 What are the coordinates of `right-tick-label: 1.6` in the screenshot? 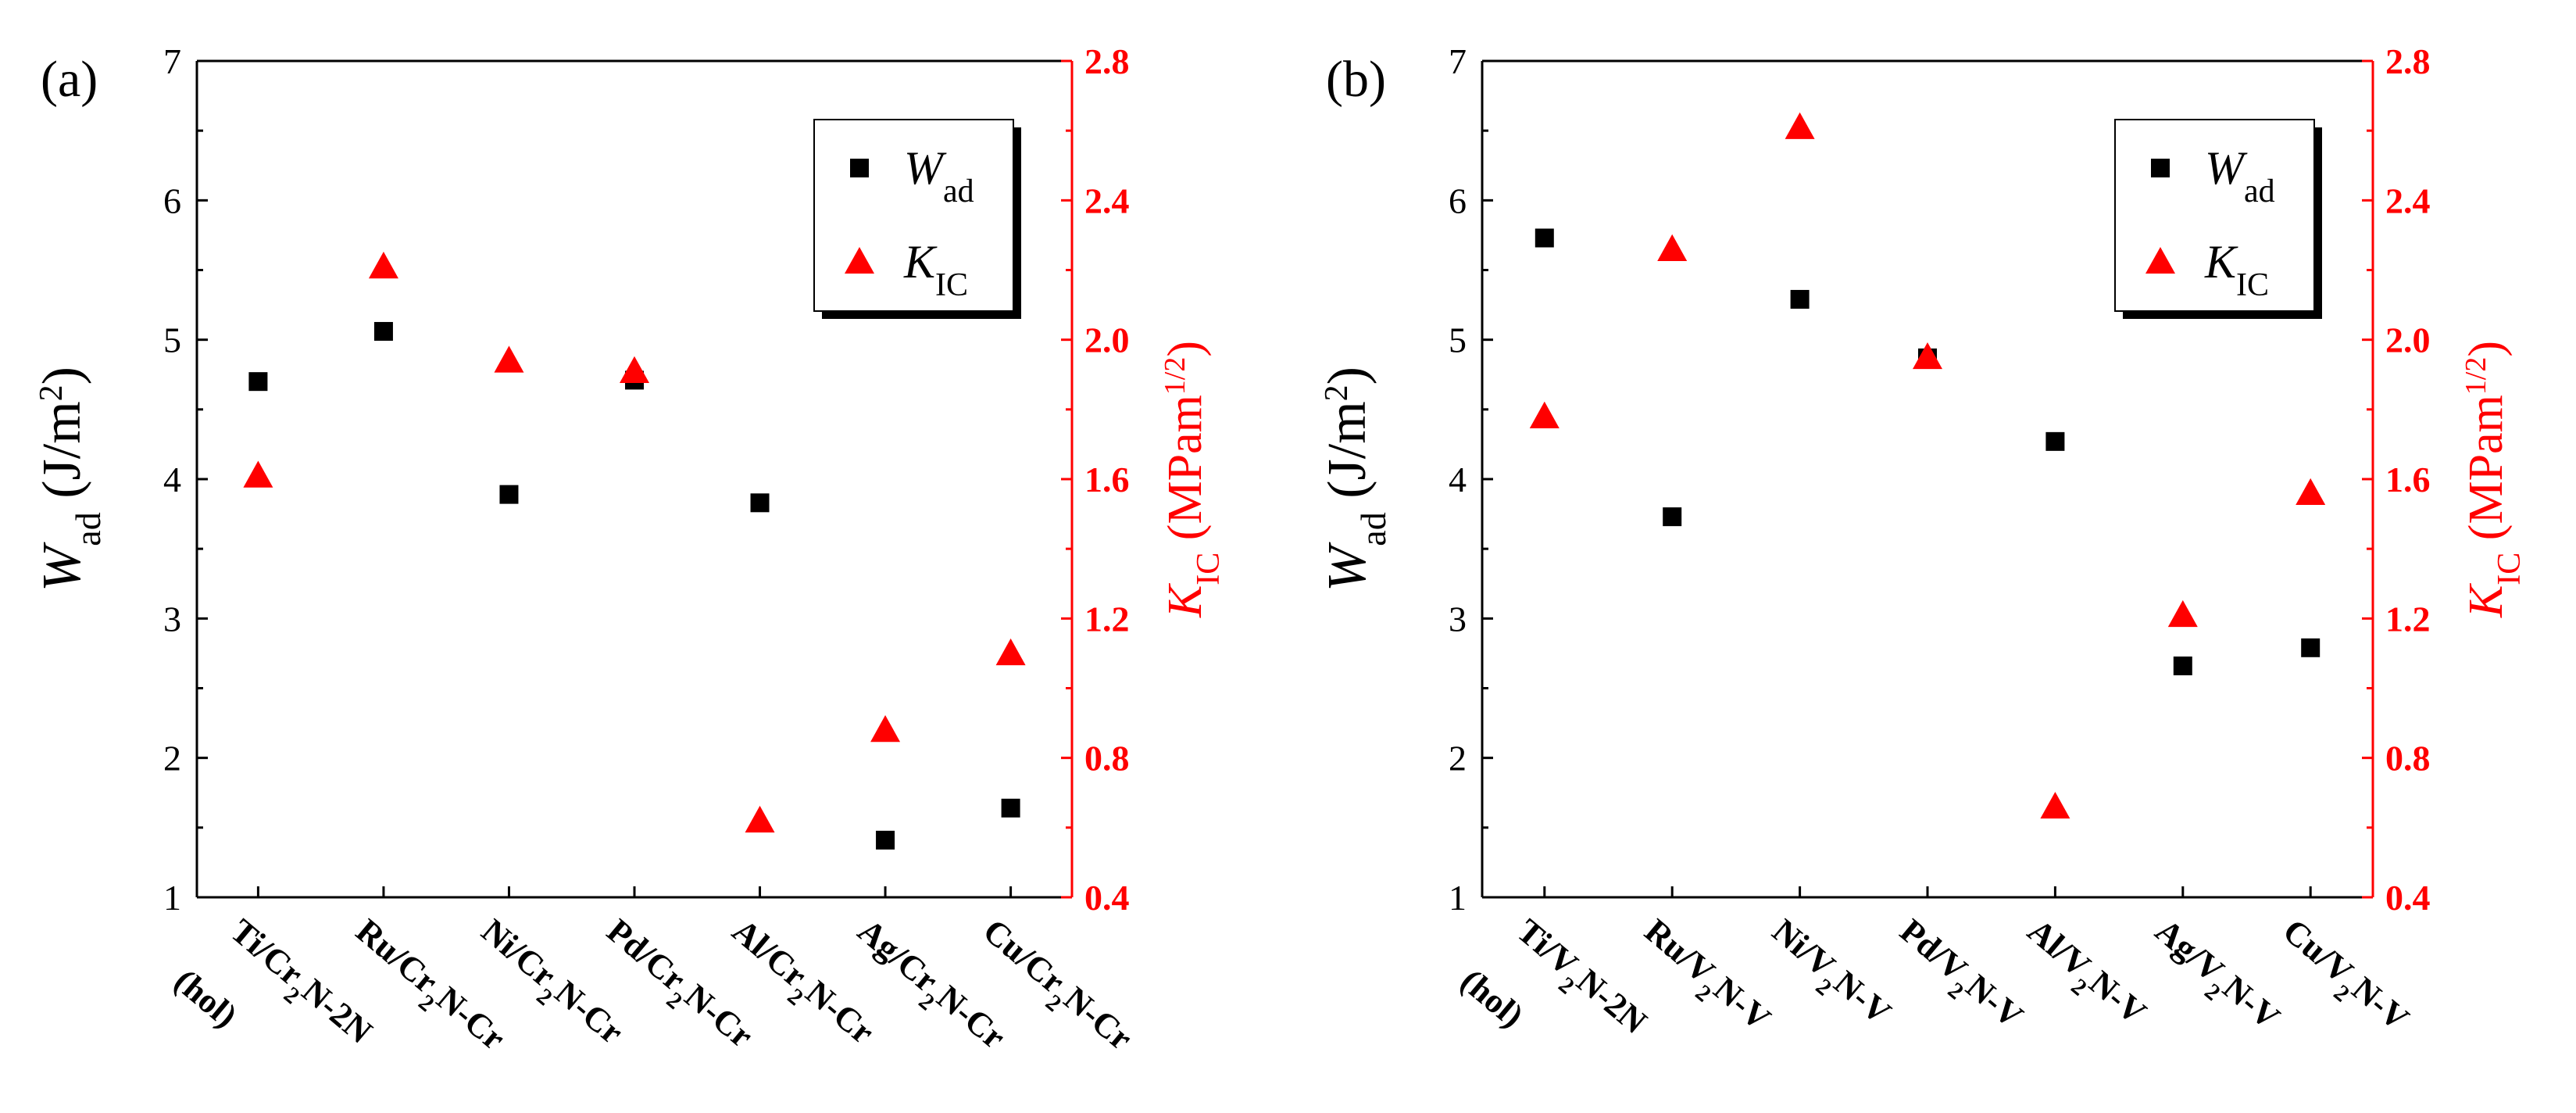 It's located at (1107, 480).